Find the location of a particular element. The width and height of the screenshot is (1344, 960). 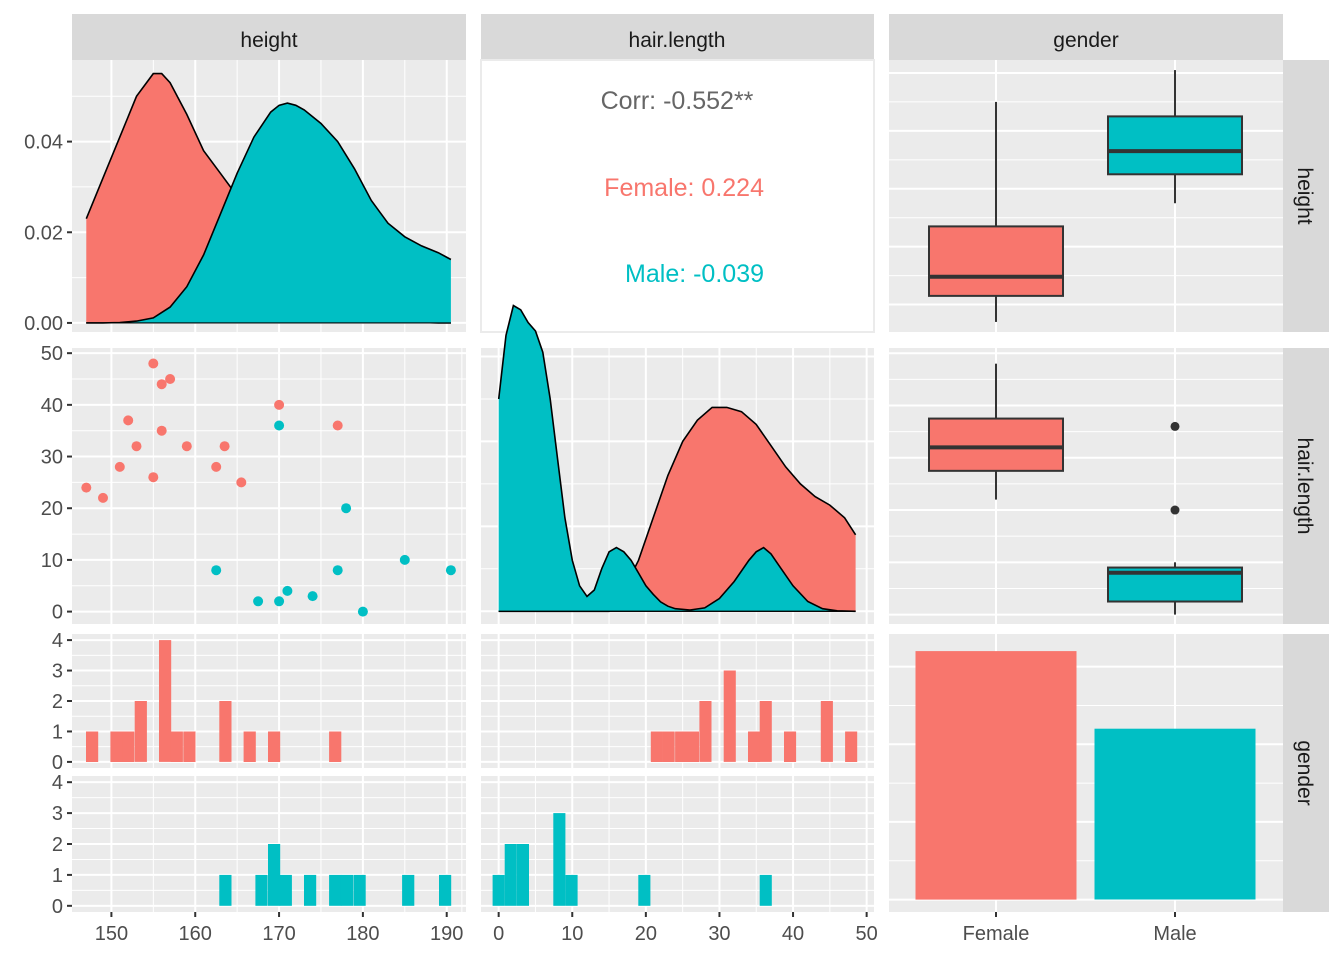

box-female is located at coordinates (996, 431).